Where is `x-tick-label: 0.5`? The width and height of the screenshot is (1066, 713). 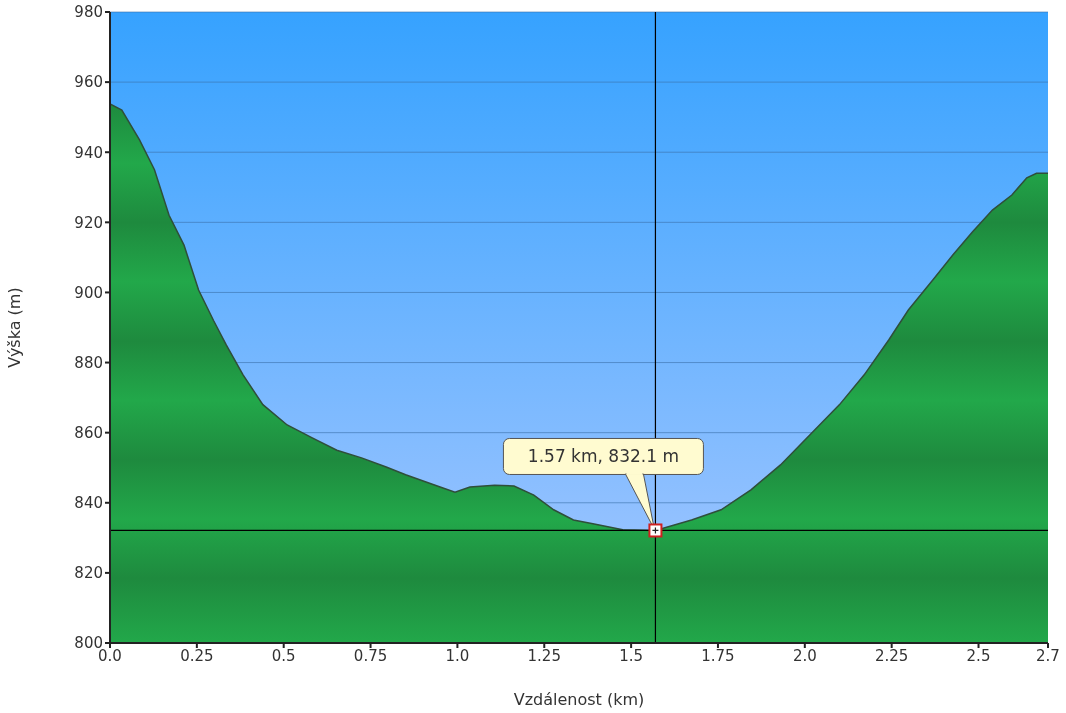 x-tick-label: 0.5 is located at coordinates (283, 655).